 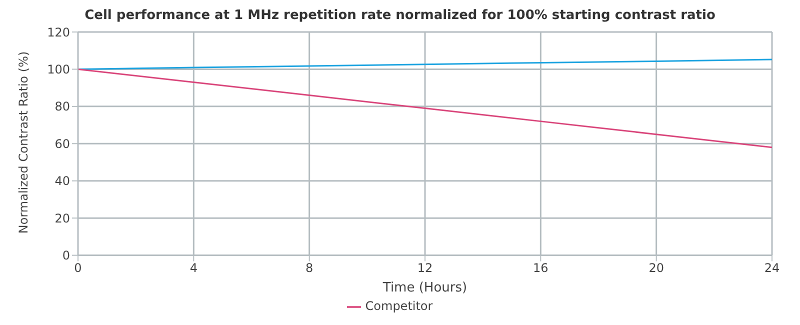 What do you see at coordinates (772, 267) in the screenshot?
I see `x-tick-label: 24` at bounding box center [772, 267].